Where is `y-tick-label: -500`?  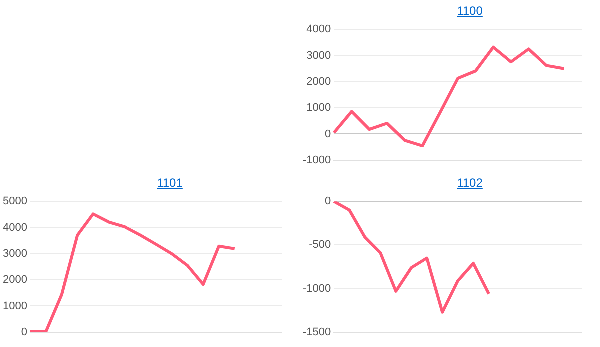
y-tick-label: -500 is located at coordinates (320, 245).